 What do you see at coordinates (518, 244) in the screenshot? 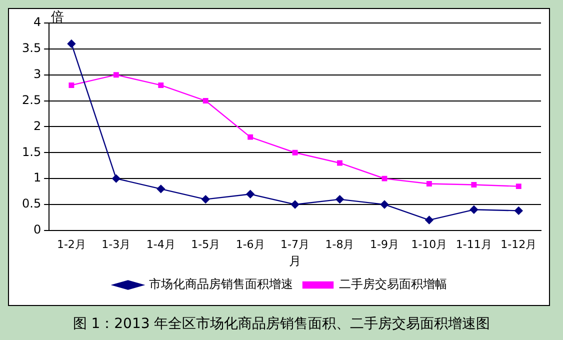
I see `x-tick-label: 1-12月` at bounding box center [518, 244].